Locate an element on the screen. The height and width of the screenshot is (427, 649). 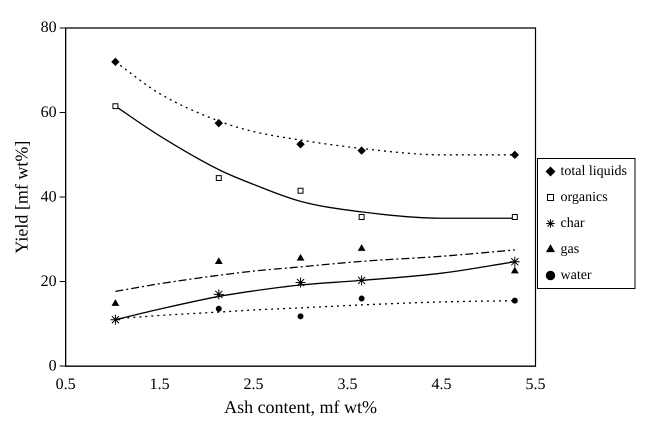
line-series is located at coordinates (315, 270).